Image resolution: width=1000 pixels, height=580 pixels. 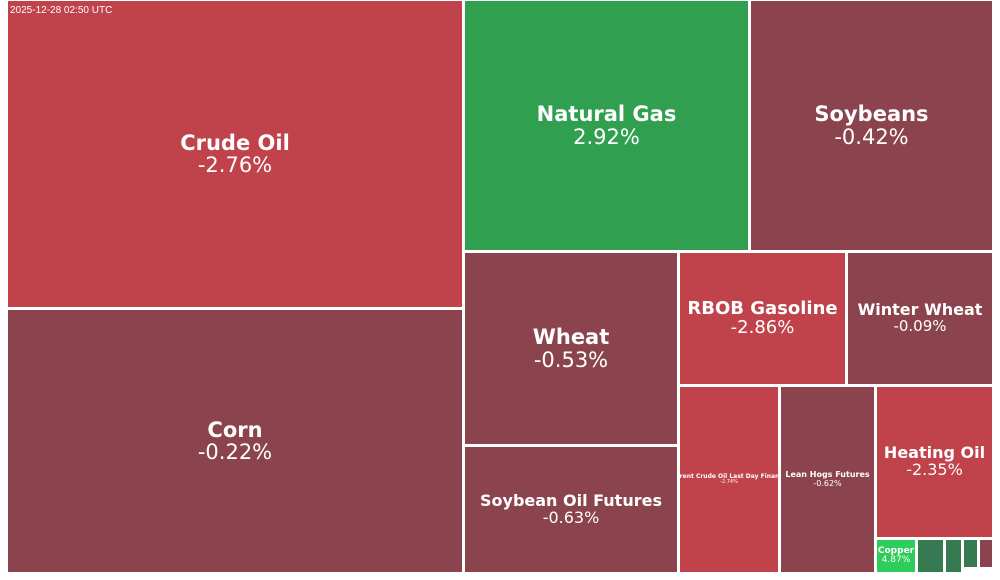 What do you see at coordinates (827, 475) in the screenshot?
I see `tile-name: Lean Hogs Futures` at bounding box center [827, 475].